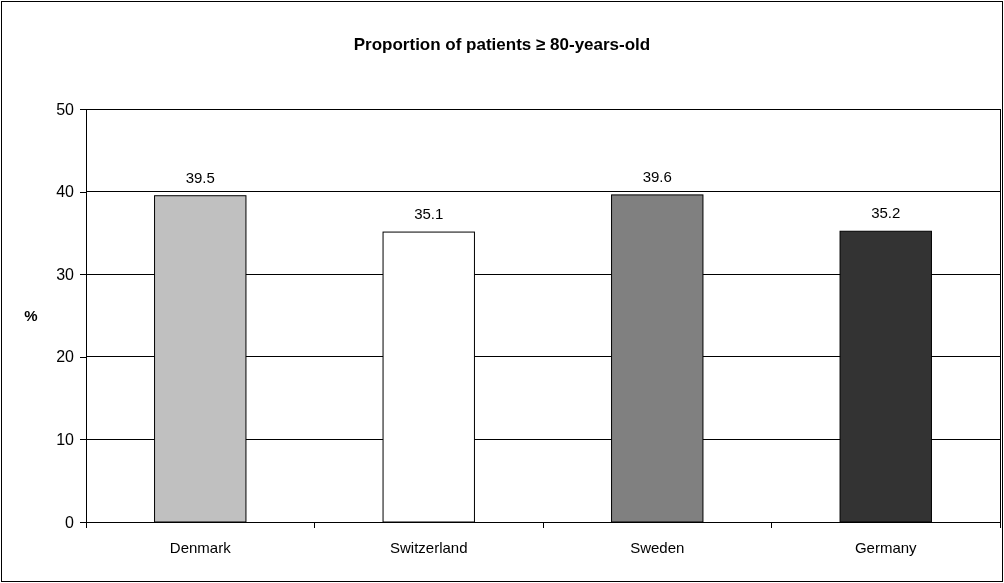 The width and height of the screenshot is (1004, 583). What do you see at coordinates (502, 44) in the screenshot?
I see `chart-title: Proportion of patients ≥ 80-years-old` at bounding box center [502, 44].